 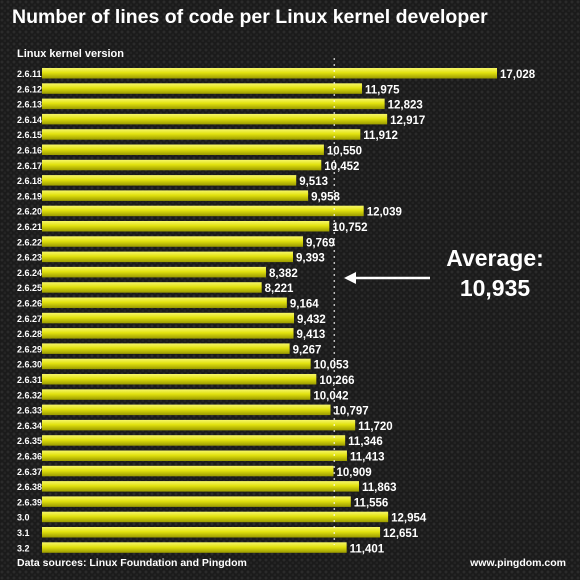 I want to click on category-tick-label: 2.6.36, so click(x=29, y=457).